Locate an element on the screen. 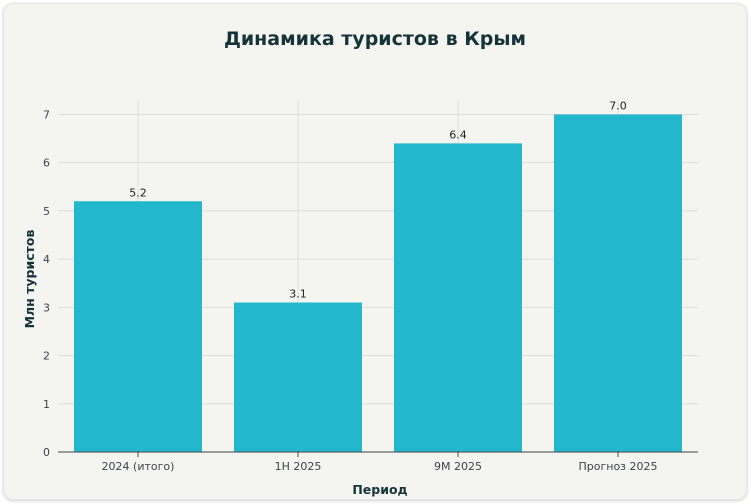  y-tick-label: 6 is located at coordinates (46, 163).